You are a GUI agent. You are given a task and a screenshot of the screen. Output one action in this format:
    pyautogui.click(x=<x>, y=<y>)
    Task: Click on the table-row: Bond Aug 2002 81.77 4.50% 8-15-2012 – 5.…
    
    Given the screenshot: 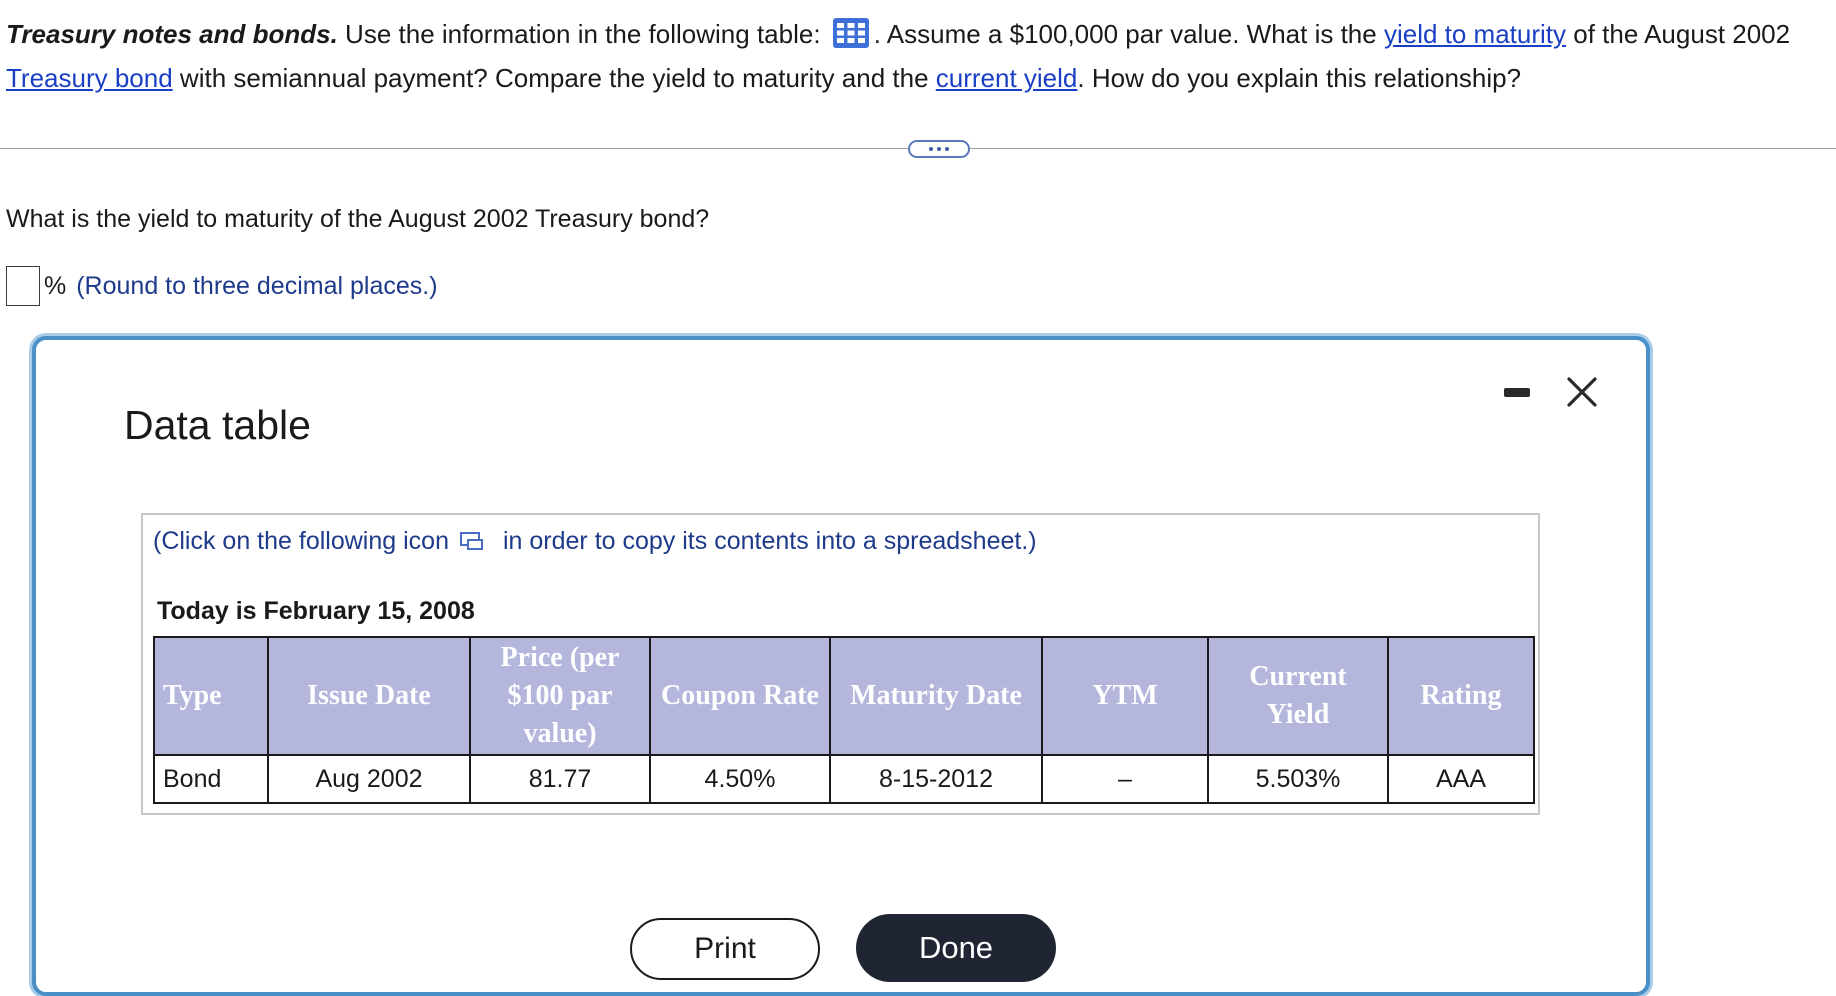 What is the action you would take?
    pyautogui.click(x=844, y=779)
    